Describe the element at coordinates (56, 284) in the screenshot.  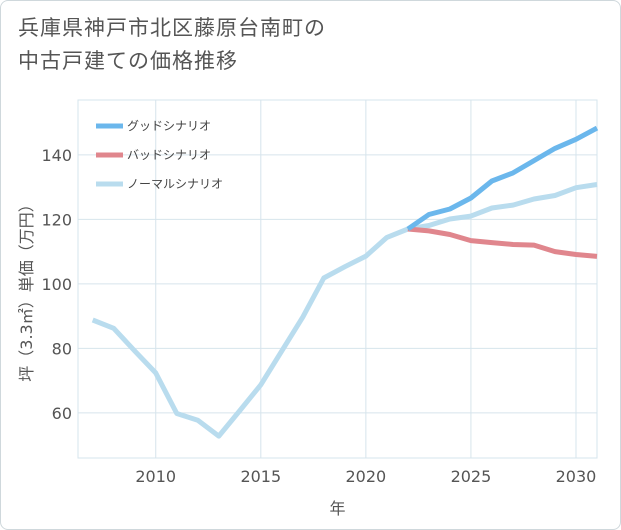
I see `y-tick-label: 100` at that location.